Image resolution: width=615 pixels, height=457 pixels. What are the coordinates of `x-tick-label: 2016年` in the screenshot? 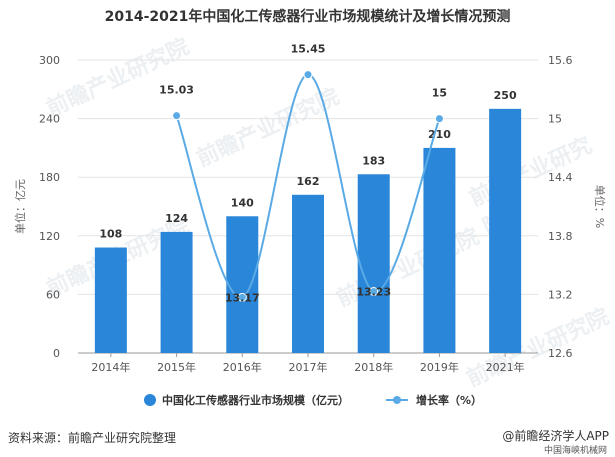 It's located at (242, 367).